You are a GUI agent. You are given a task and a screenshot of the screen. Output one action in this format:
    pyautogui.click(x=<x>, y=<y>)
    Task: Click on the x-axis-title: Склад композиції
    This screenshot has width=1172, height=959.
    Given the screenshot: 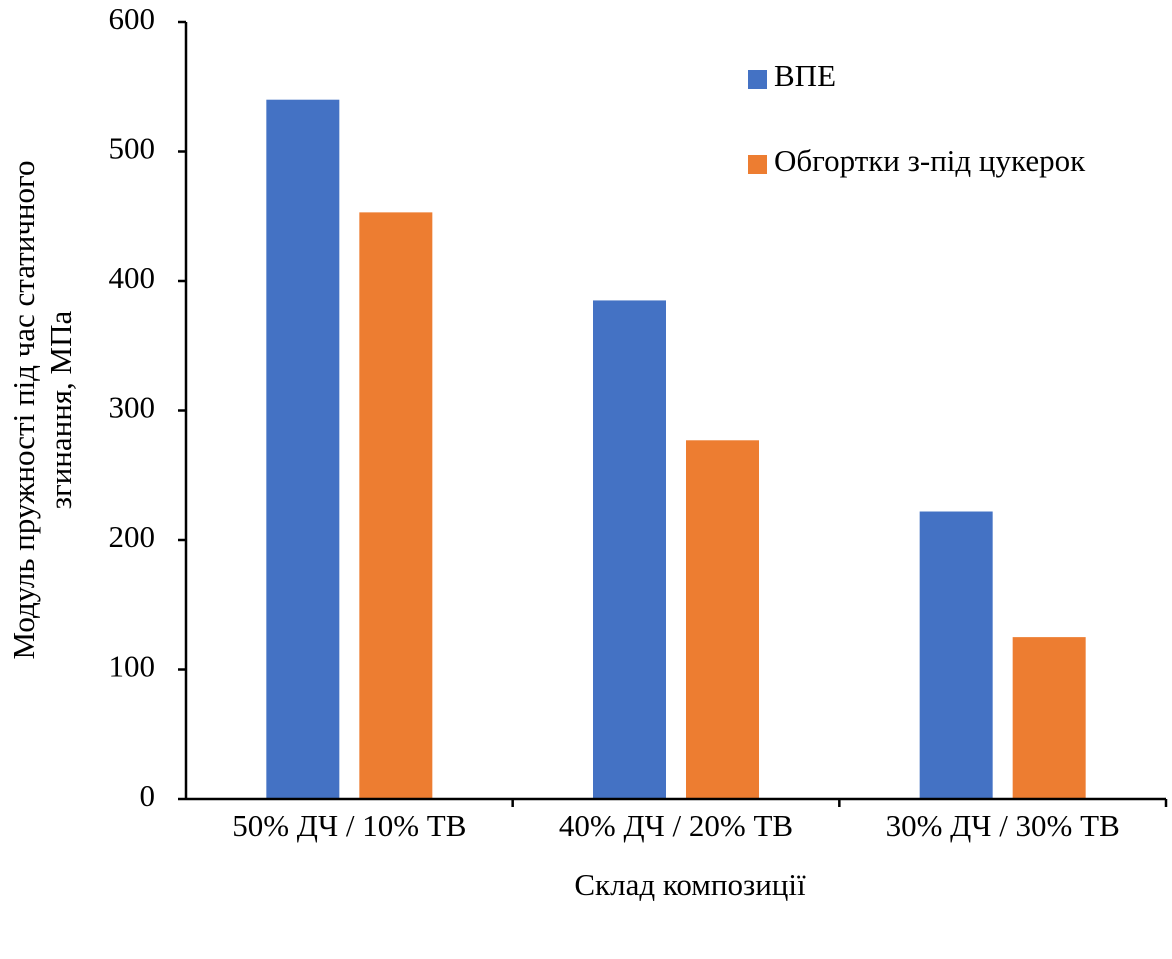 What is the action you would take?
    pyautogui.click(x=690, y=884)
    